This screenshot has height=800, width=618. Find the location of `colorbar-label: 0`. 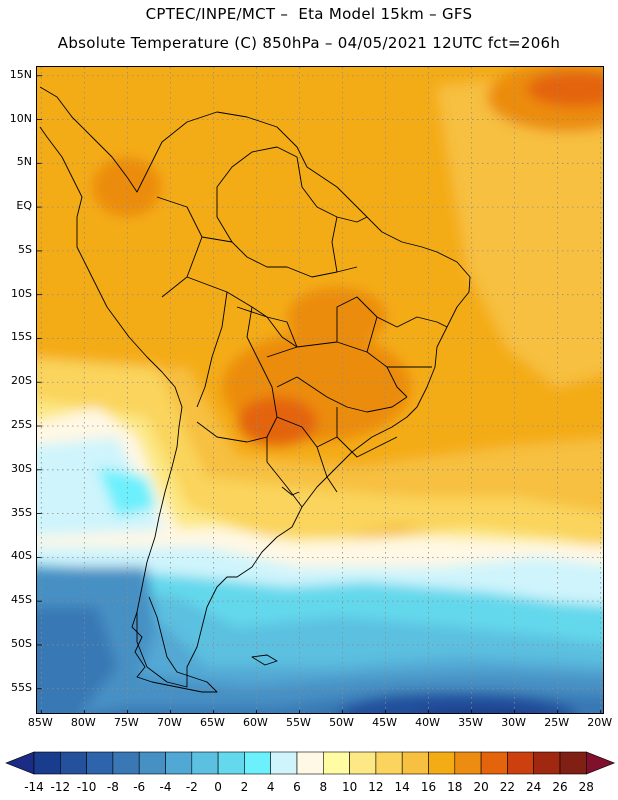

colorbar-label: 0 is located at coordinates (218, 787).